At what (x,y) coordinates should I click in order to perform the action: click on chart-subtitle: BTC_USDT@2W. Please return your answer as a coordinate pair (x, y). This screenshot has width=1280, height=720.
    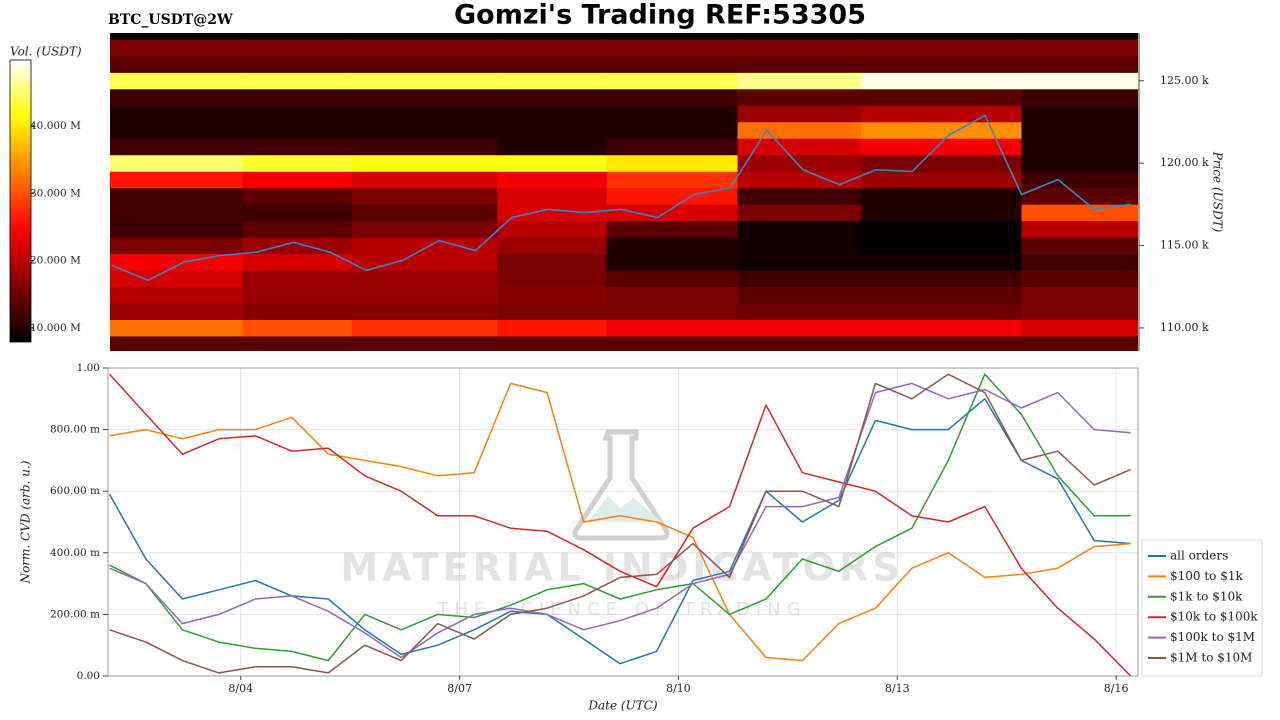
    Looking at the image, I should click on (170, 20).